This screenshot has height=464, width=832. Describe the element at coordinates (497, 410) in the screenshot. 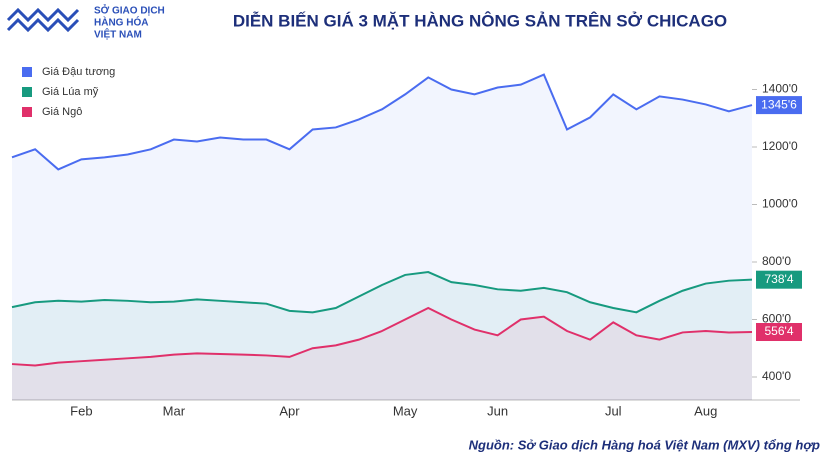

I see `x-tick-label: Jun` at that location.